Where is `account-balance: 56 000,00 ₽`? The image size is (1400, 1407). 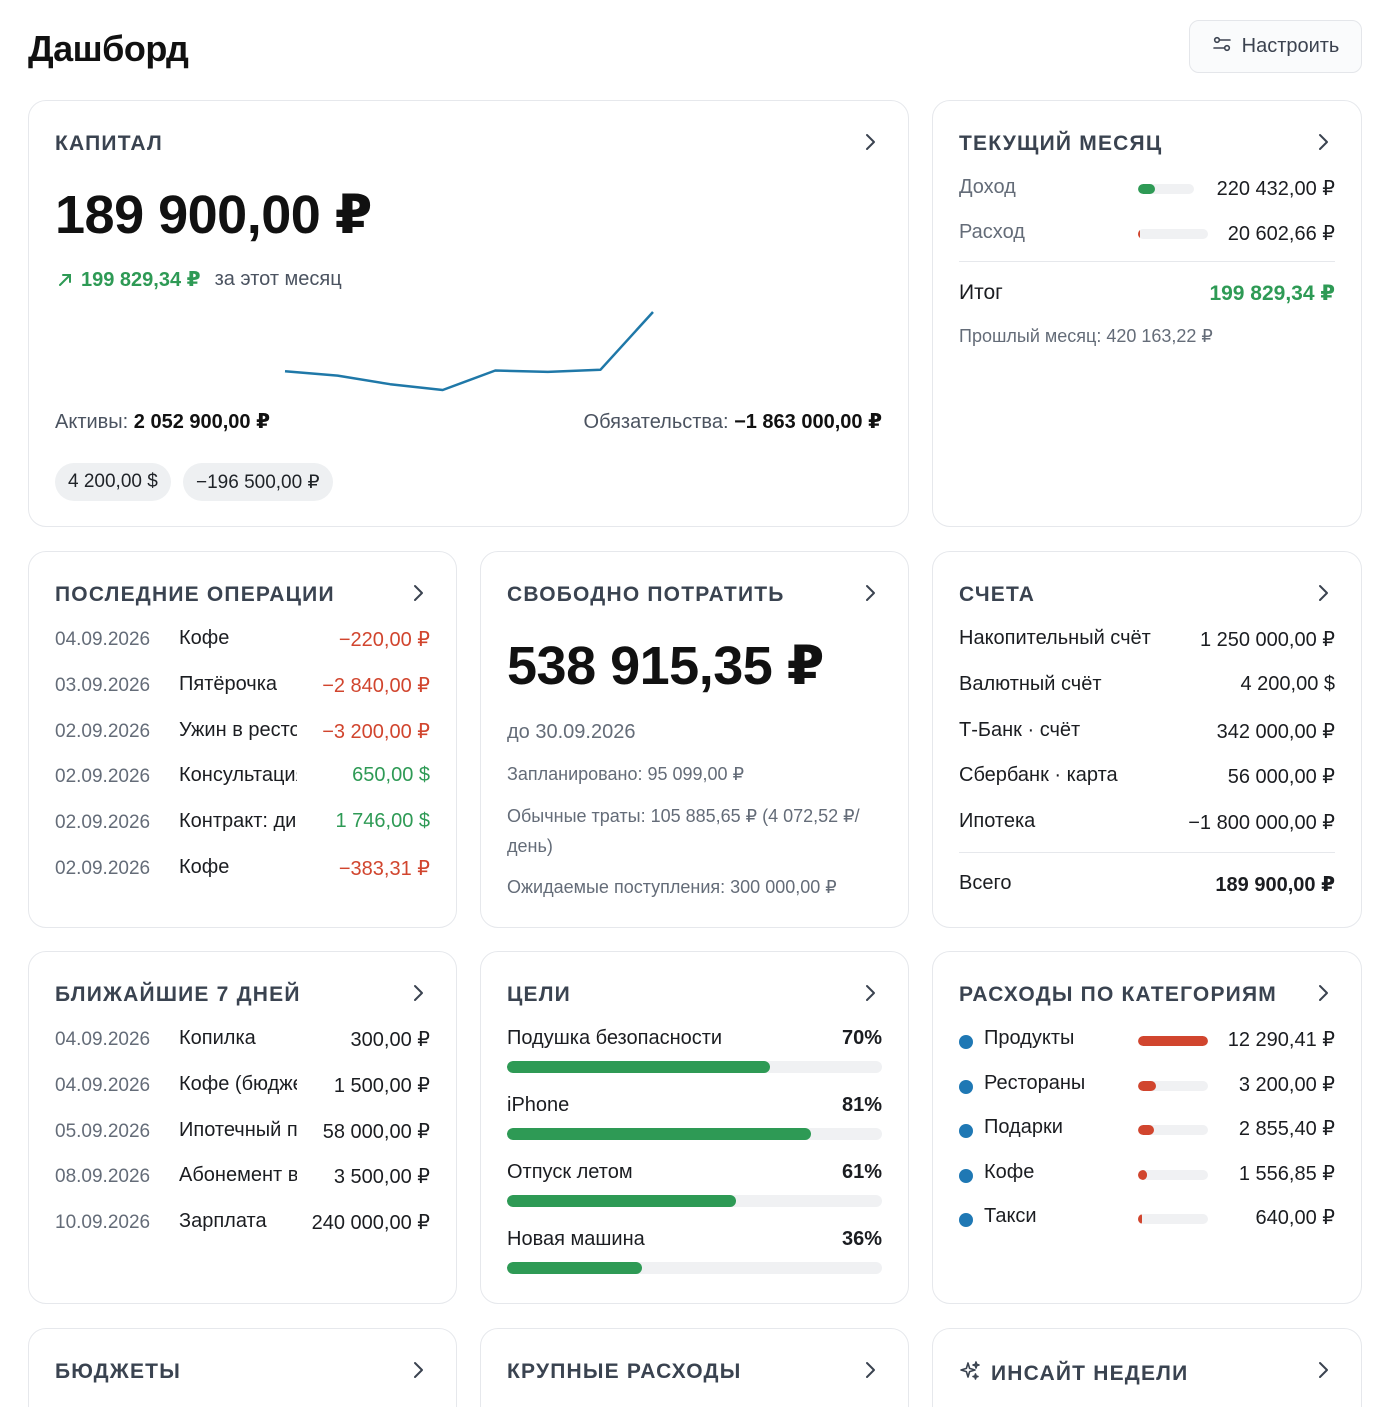 account-balance: 56 000,00 ₽ is located at coordinates (1281, 777).